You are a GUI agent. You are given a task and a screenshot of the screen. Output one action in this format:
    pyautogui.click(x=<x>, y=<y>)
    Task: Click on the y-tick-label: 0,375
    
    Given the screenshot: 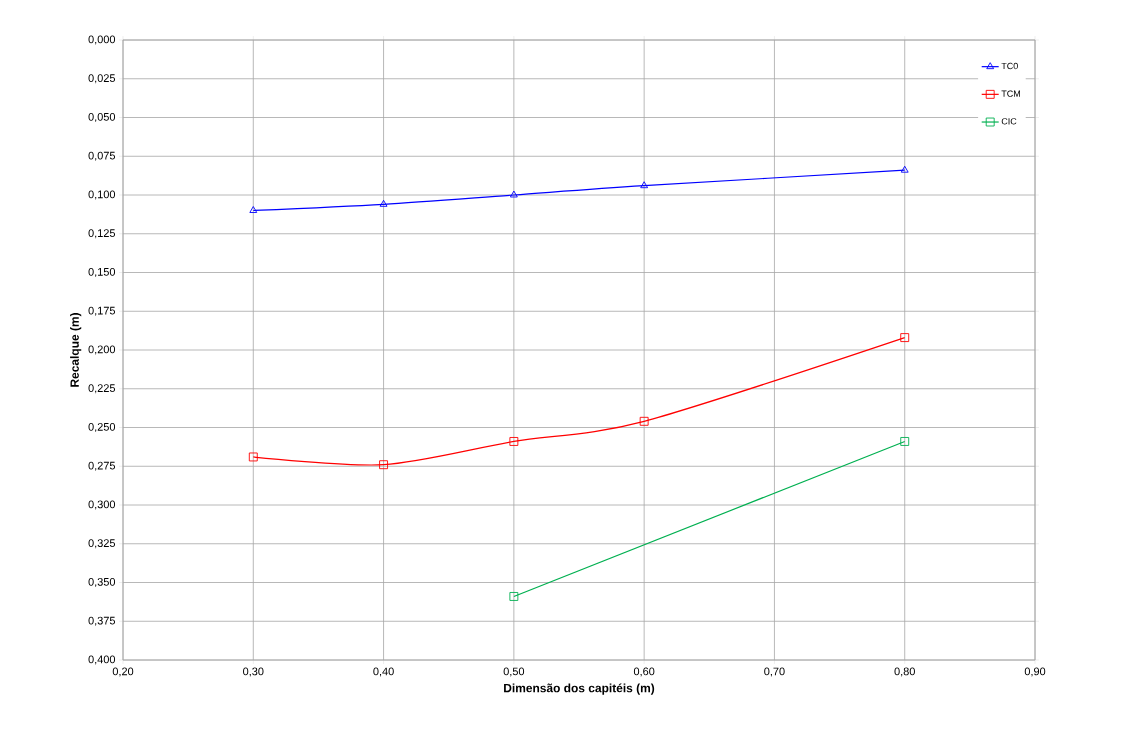 What is the action you would take?
    pyautogui.click(x=102, y=621)
    